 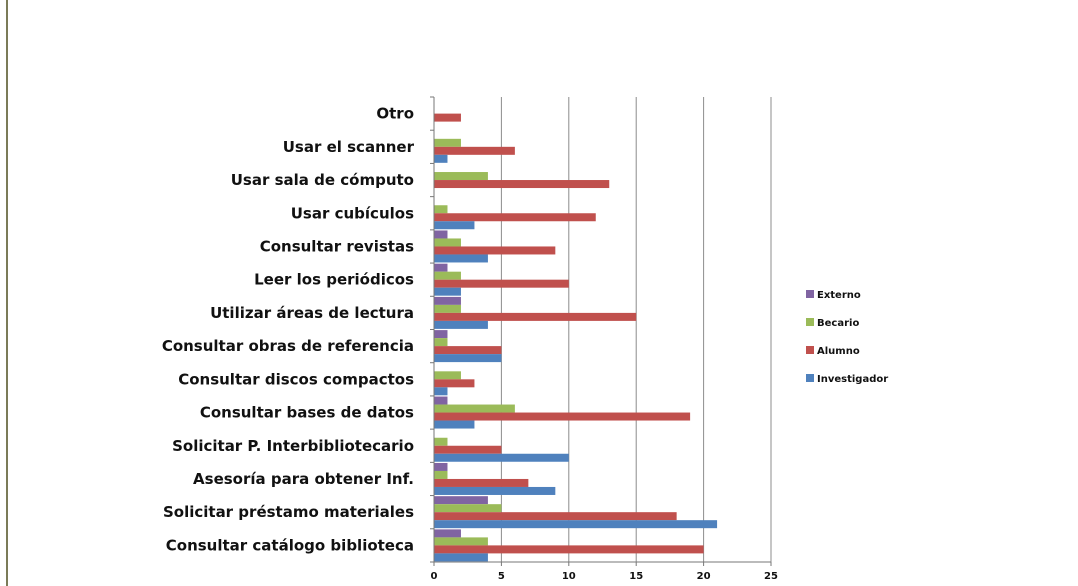 What do you see at coordinates (447, 300) in the screenshot?
I see `bar-utilizar-areas-de-lectura-externo` at bounding box center [447, 300].